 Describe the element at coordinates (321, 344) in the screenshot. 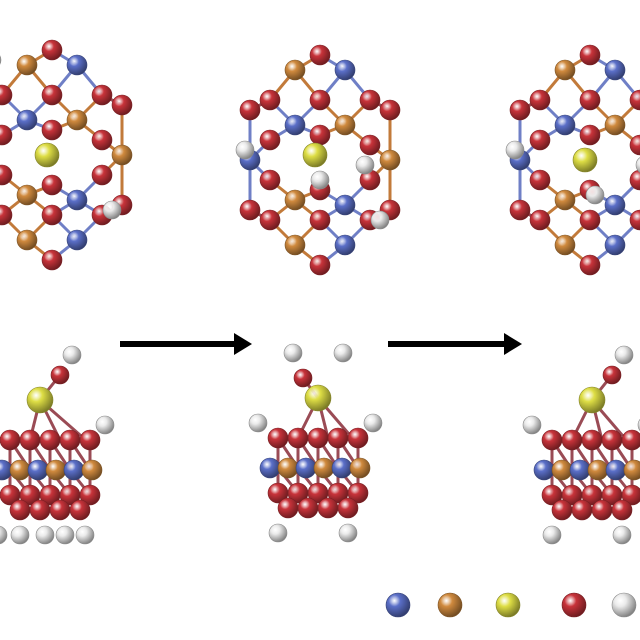

I see `arrow-layer` at that location.